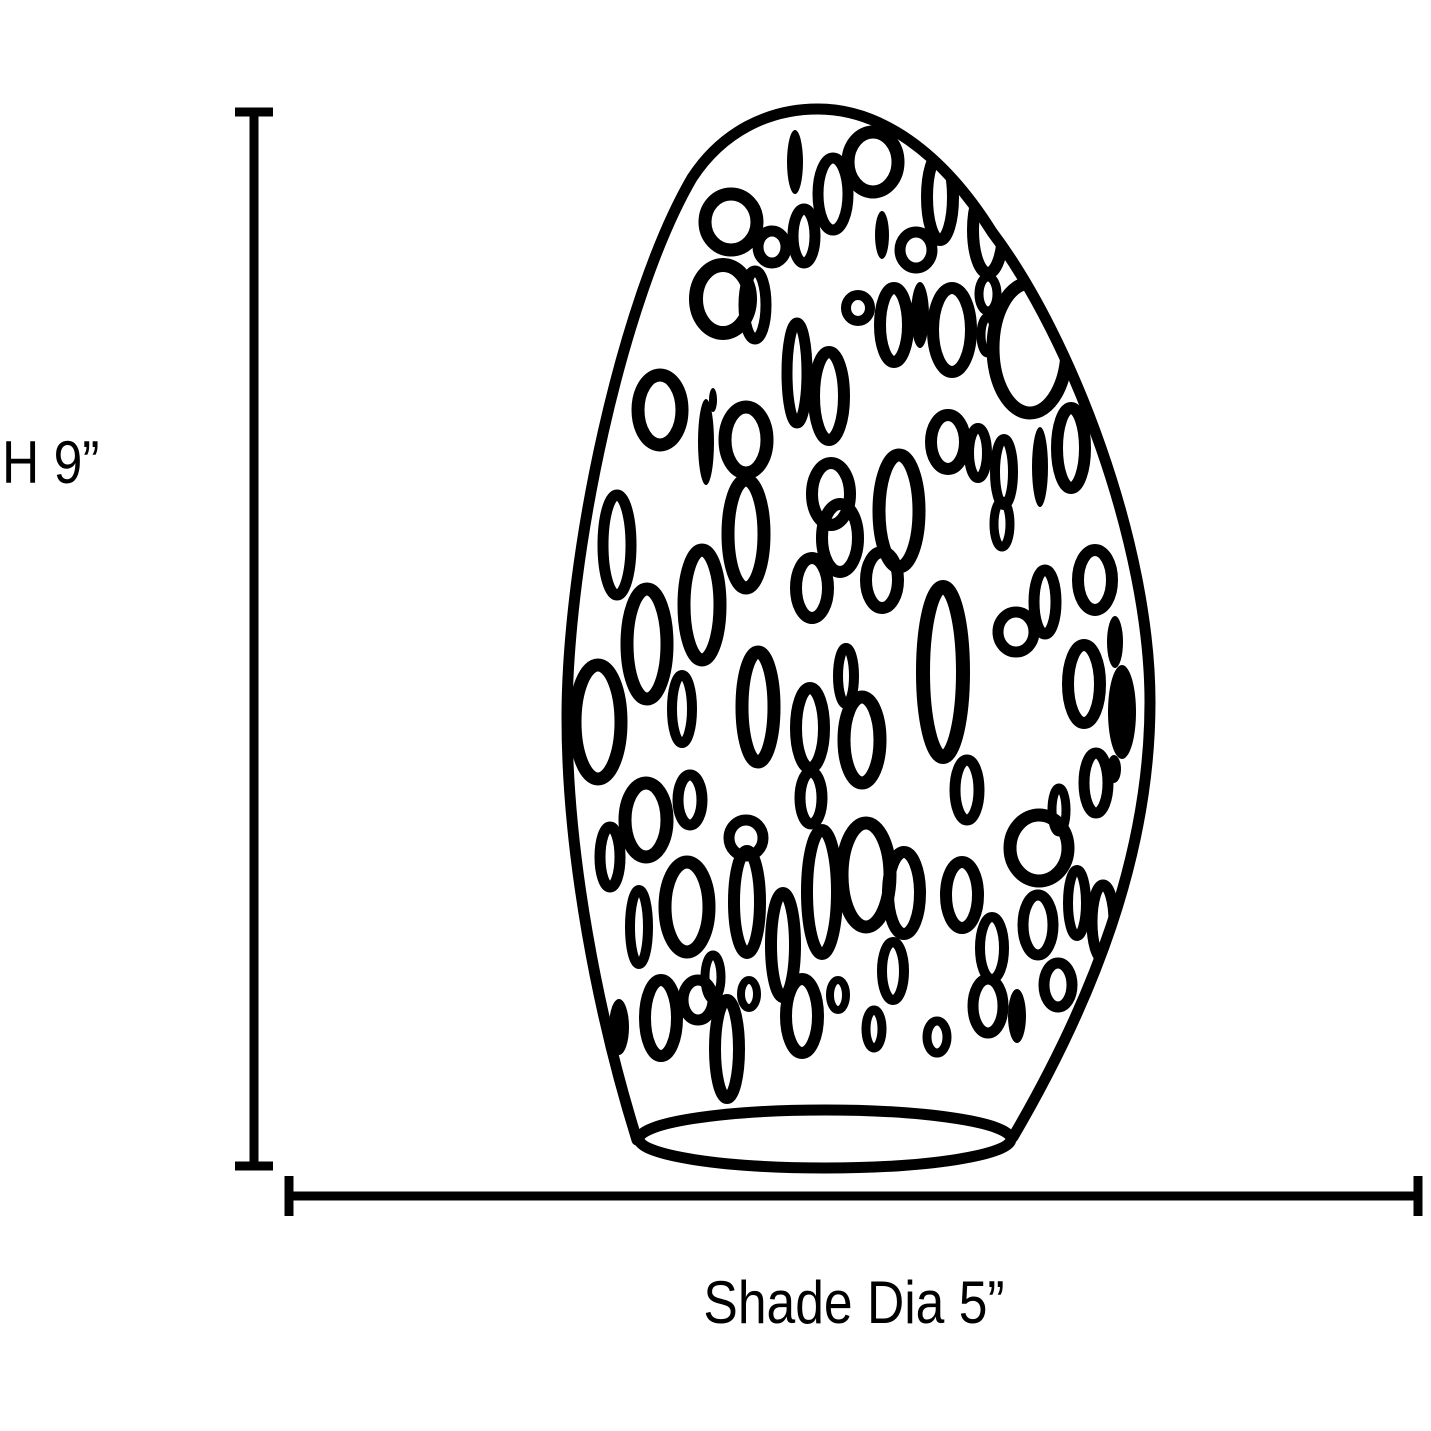 The image size is (1431, 1431). Describe the element at coordinates (825, 1139) in the screenshot. I see `shade-bottom-rim` at that location.